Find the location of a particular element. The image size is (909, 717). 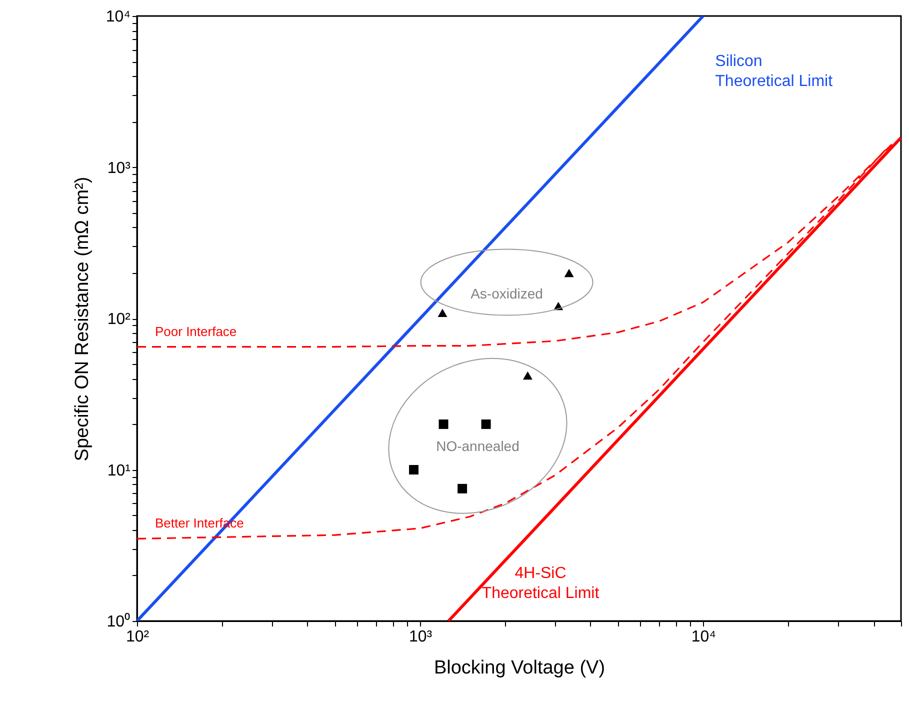

y-tick-label: 10³ is located at coordinates (119, 168).